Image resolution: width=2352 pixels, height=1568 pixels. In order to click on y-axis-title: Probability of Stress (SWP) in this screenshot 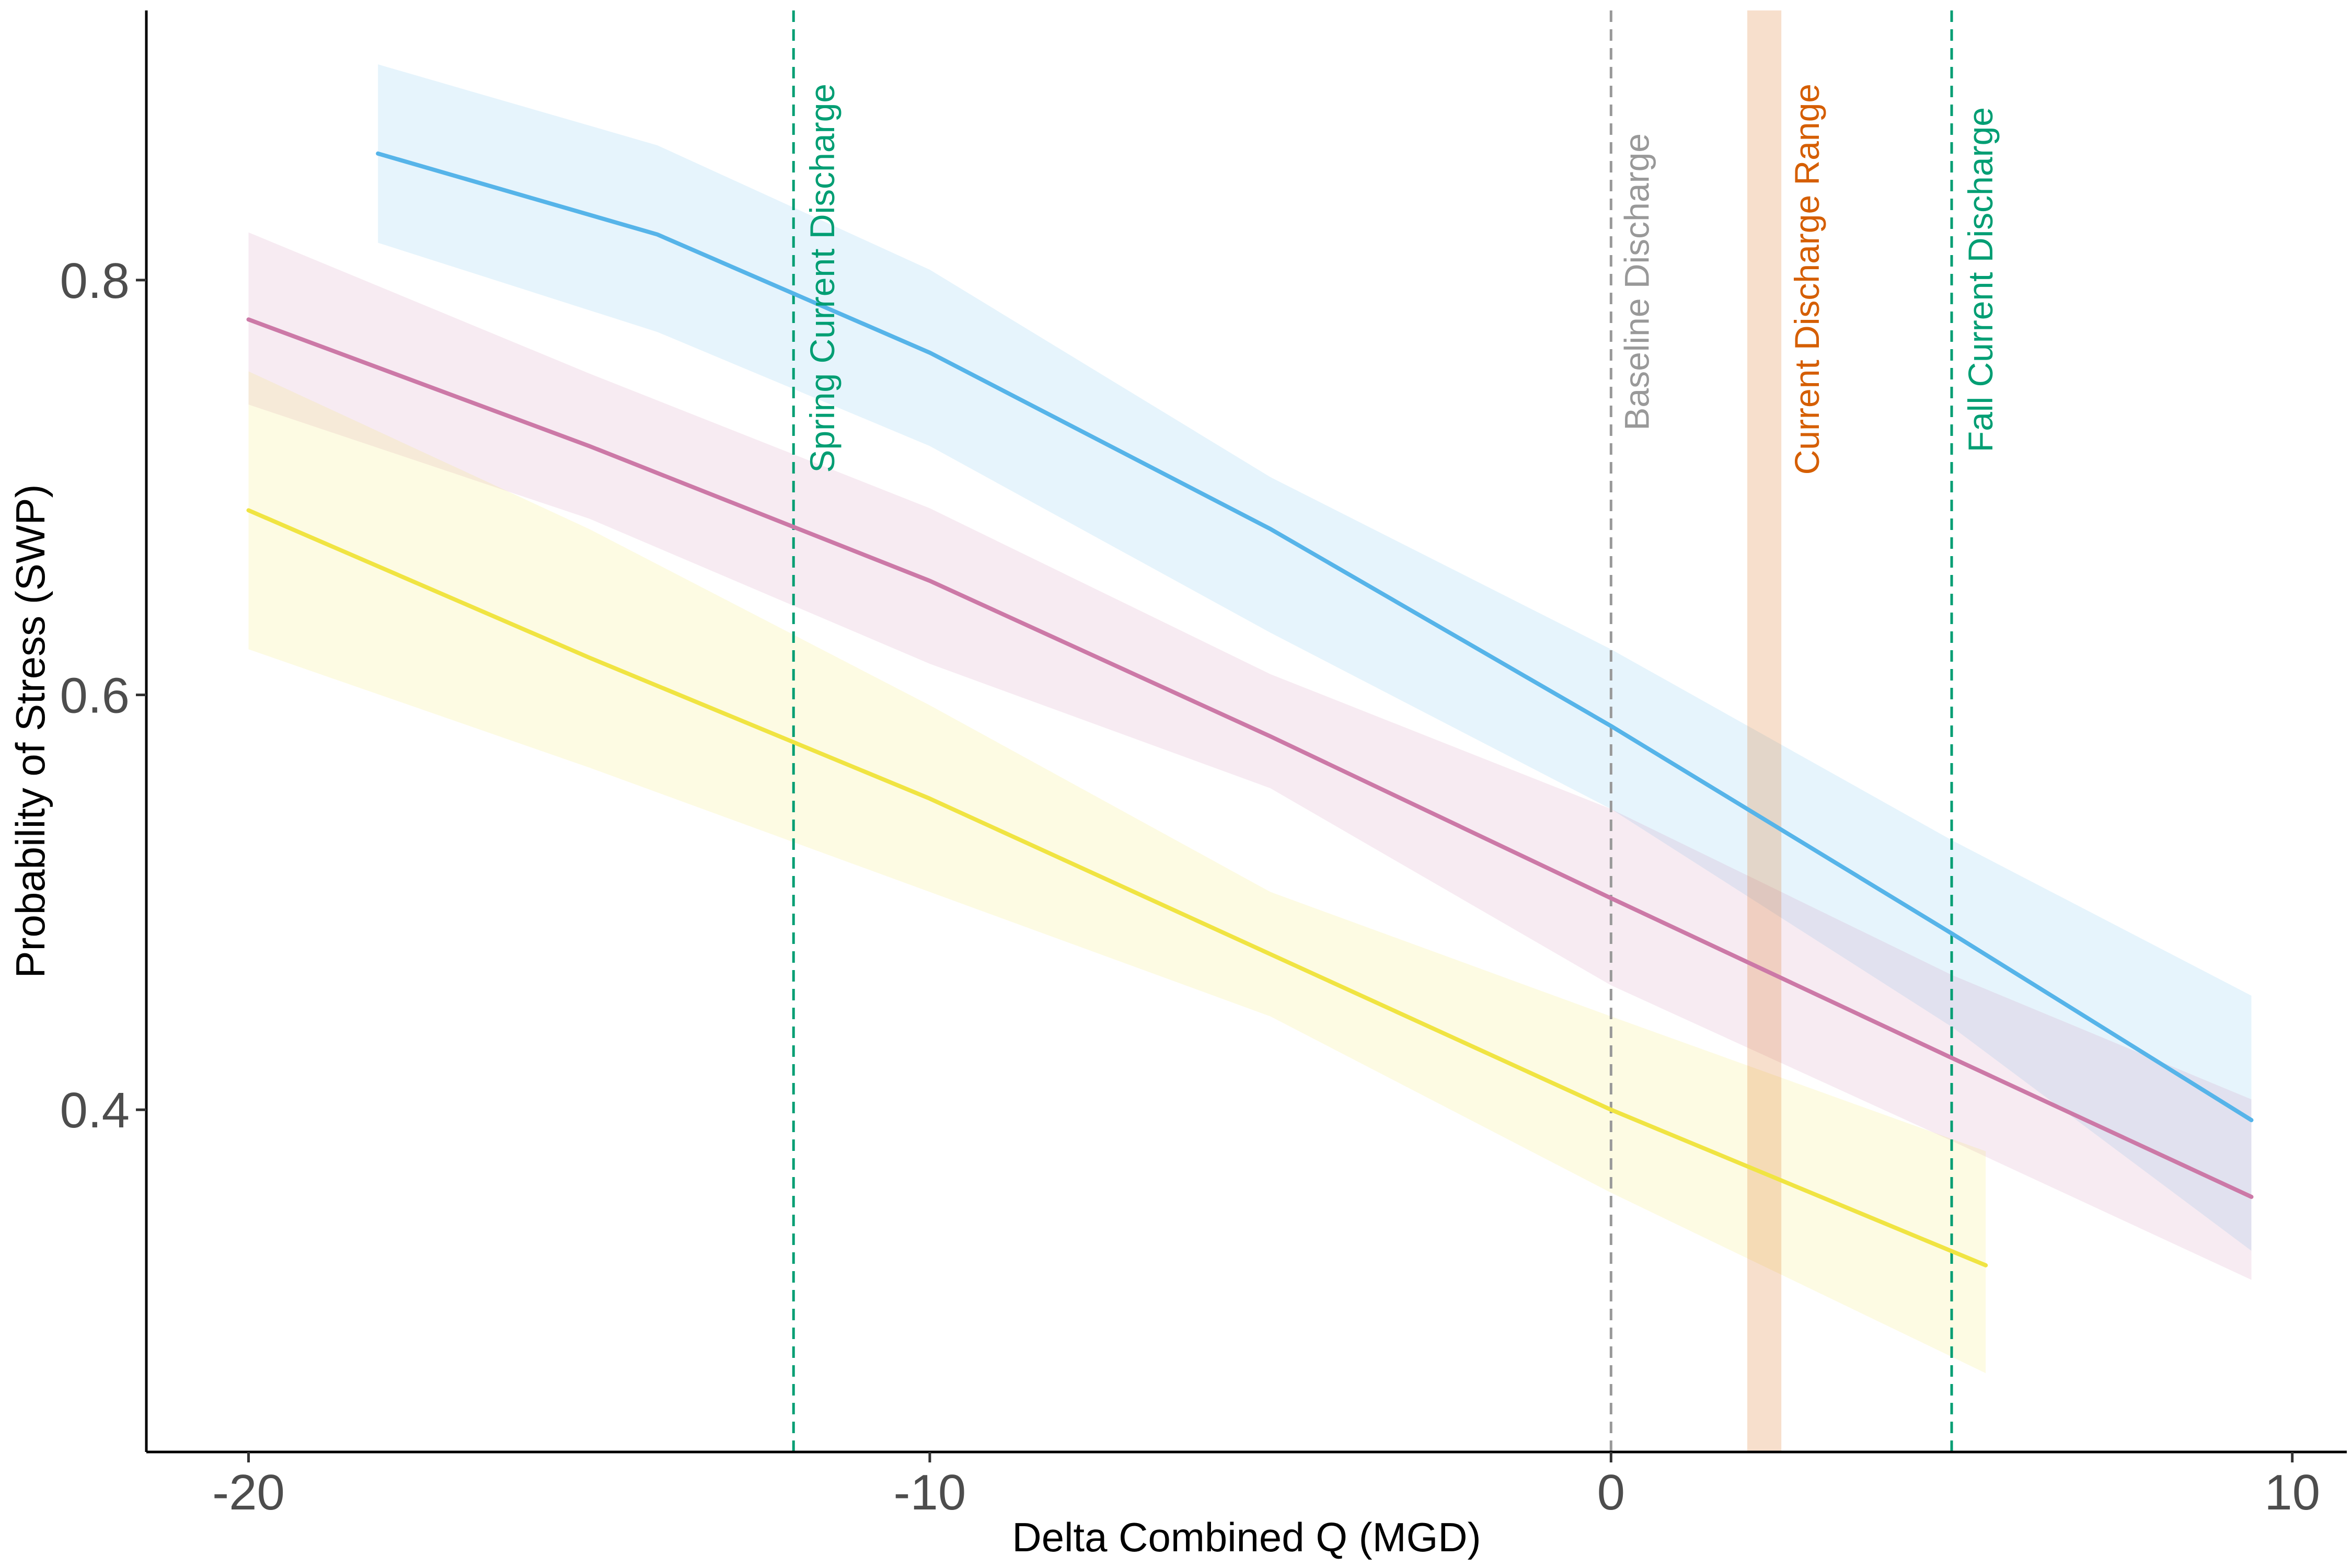, I will do `click(30, 731)`.